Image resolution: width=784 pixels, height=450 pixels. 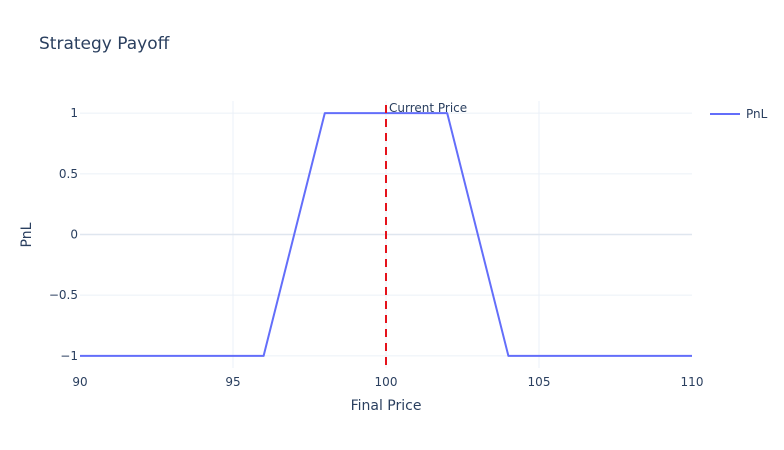 What do you see at coordinates (386, 406) in the screenshot?
I see `x-axis-label: Final Price` at bounding box center [386, 406].